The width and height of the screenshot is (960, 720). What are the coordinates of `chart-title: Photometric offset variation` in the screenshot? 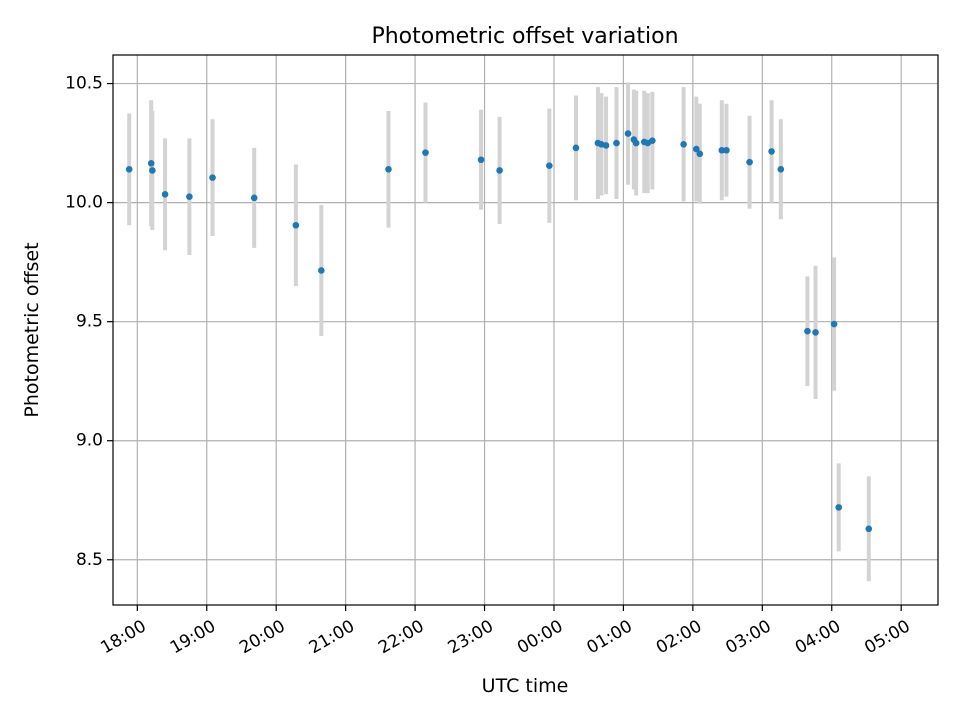 It's located at (524, 36).